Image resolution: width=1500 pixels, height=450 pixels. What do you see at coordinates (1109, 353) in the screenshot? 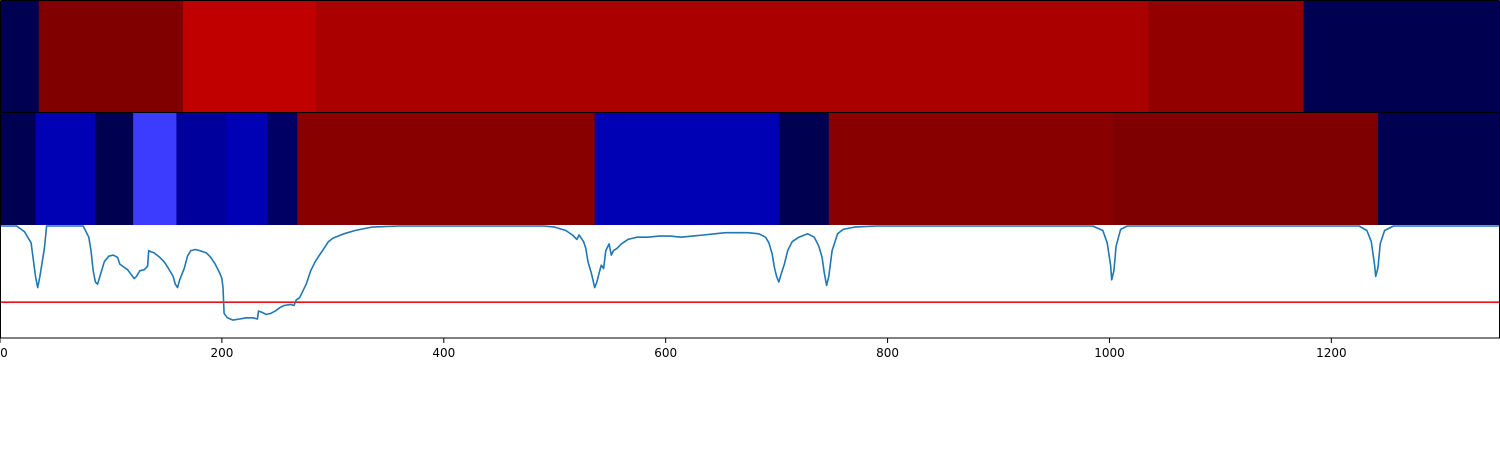
I see `x-tick-label-1000: 1000` at bounding box center [1109, 353].